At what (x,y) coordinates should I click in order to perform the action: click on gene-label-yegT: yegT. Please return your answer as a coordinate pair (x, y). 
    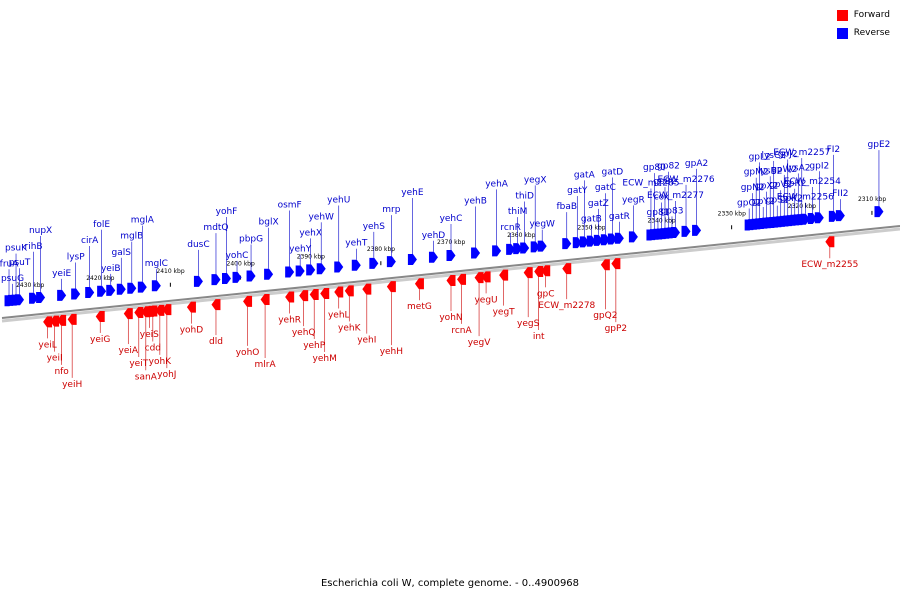
    Looking at the image, I should click on (504, 313).